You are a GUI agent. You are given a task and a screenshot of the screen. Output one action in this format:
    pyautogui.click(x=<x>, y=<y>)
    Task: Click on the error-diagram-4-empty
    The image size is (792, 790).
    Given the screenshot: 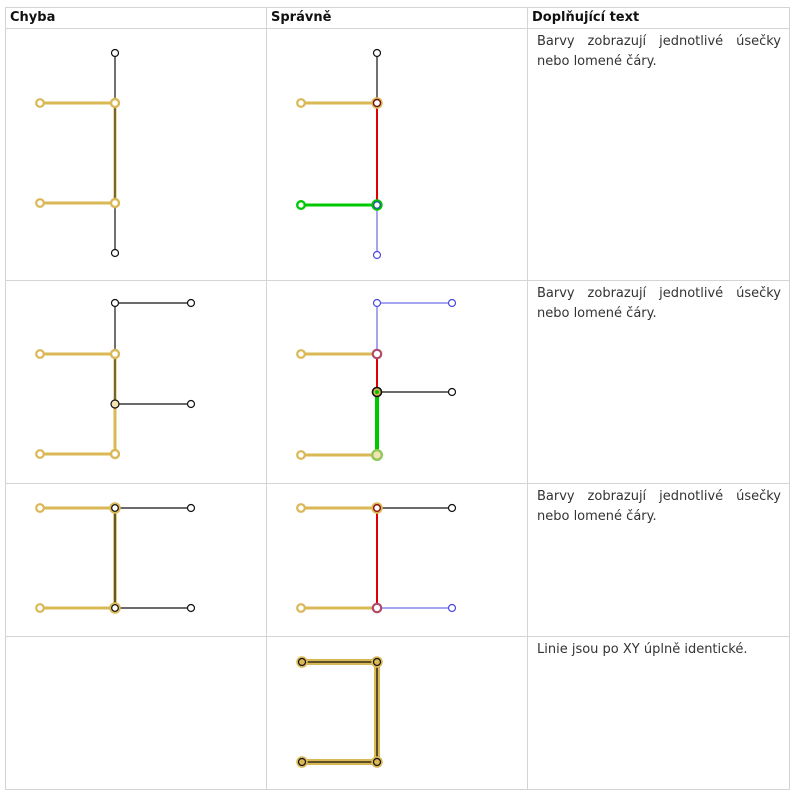 What is the action you would take?
    pyautogui.click(x=136, y=713)
    